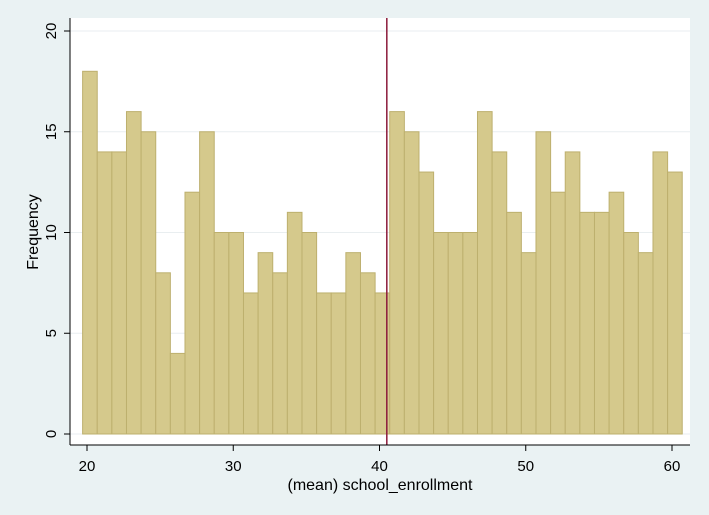 This screenshot has width=709, height=515. What do you see at coordinates (379, 466) in the screenshot?
I see `x-tick-label: 40` at bounding box center [379, 466].